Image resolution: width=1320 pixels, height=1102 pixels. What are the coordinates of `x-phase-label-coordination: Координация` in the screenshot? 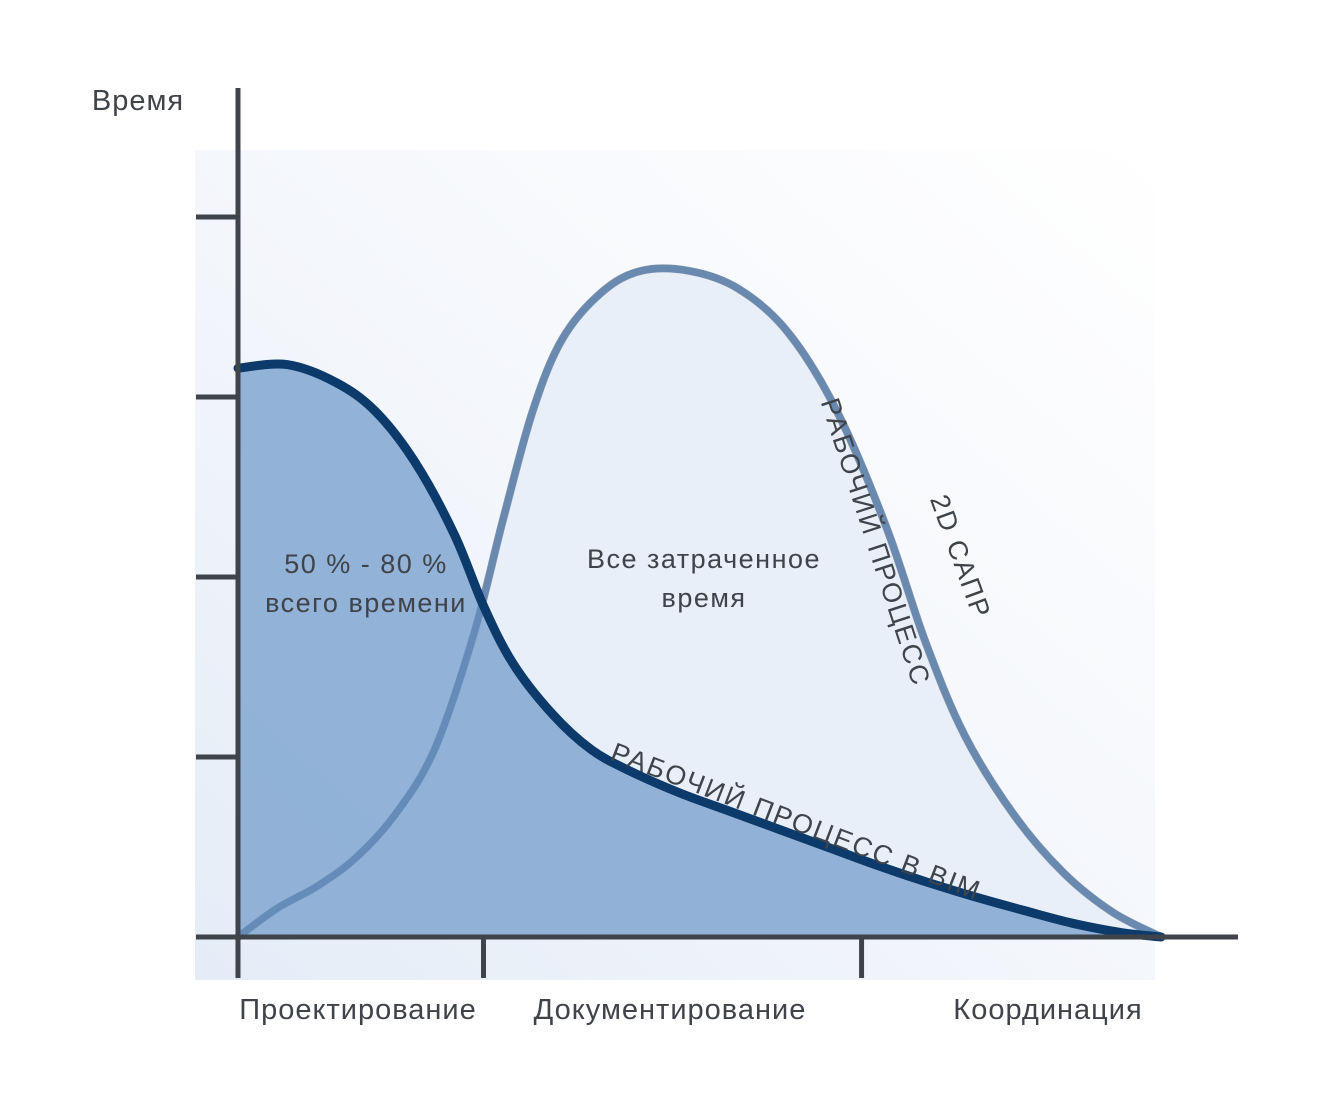 It's located at (1047, 1010).